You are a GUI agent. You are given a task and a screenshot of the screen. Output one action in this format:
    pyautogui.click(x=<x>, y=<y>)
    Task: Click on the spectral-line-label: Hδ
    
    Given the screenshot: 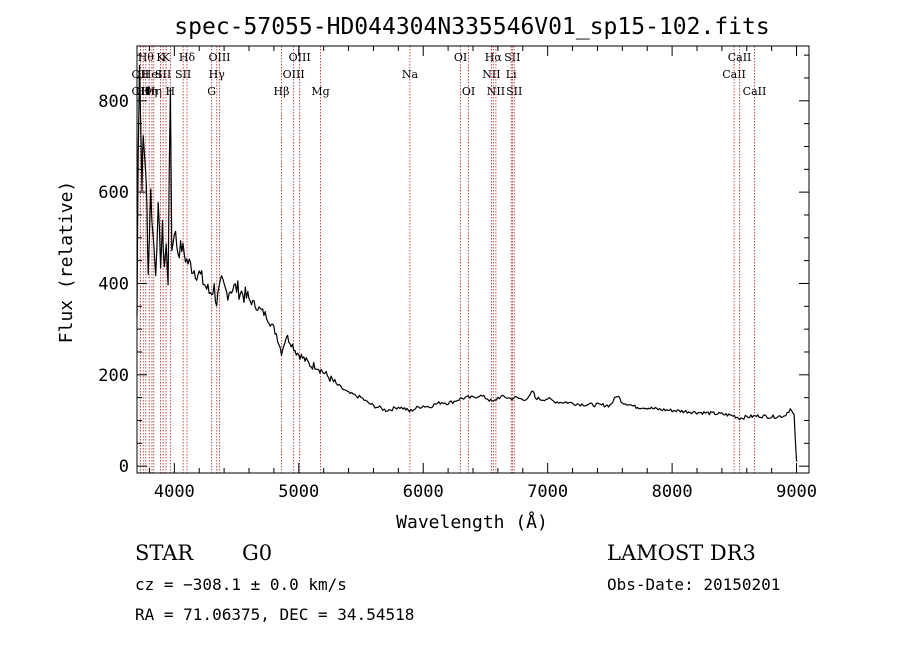 What is the action you would take?
    pyautogui.click(x=187, y=57)
    